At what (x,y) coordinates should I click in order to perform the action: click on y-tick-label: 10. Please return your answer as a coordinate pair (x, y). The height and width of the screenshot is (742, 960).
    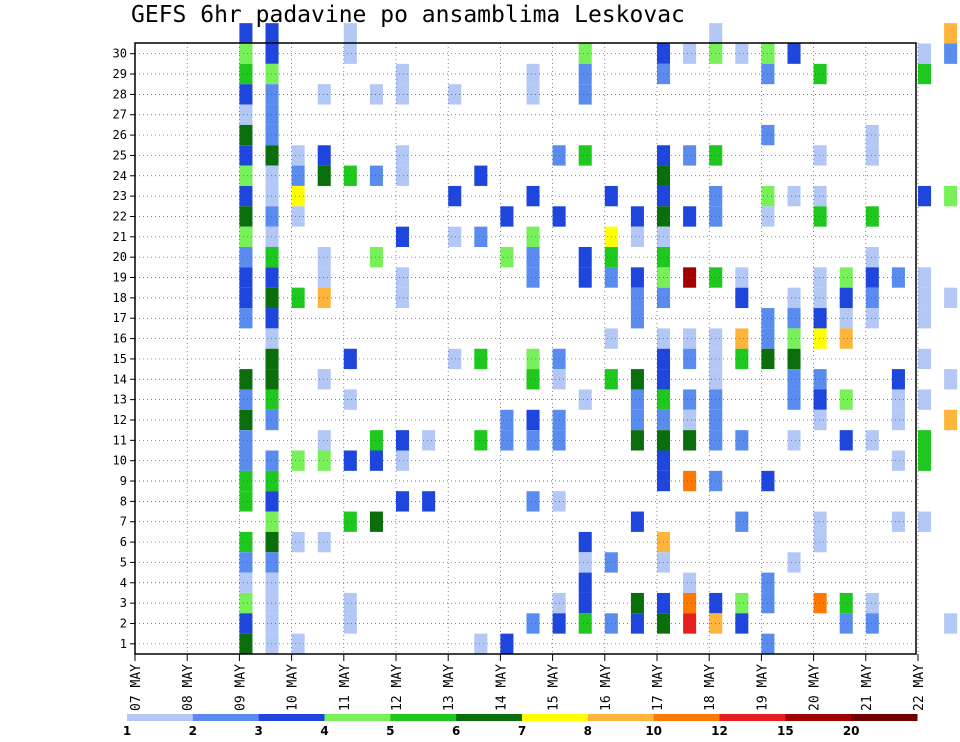
    Looking at the image, I should click on (120, 461).